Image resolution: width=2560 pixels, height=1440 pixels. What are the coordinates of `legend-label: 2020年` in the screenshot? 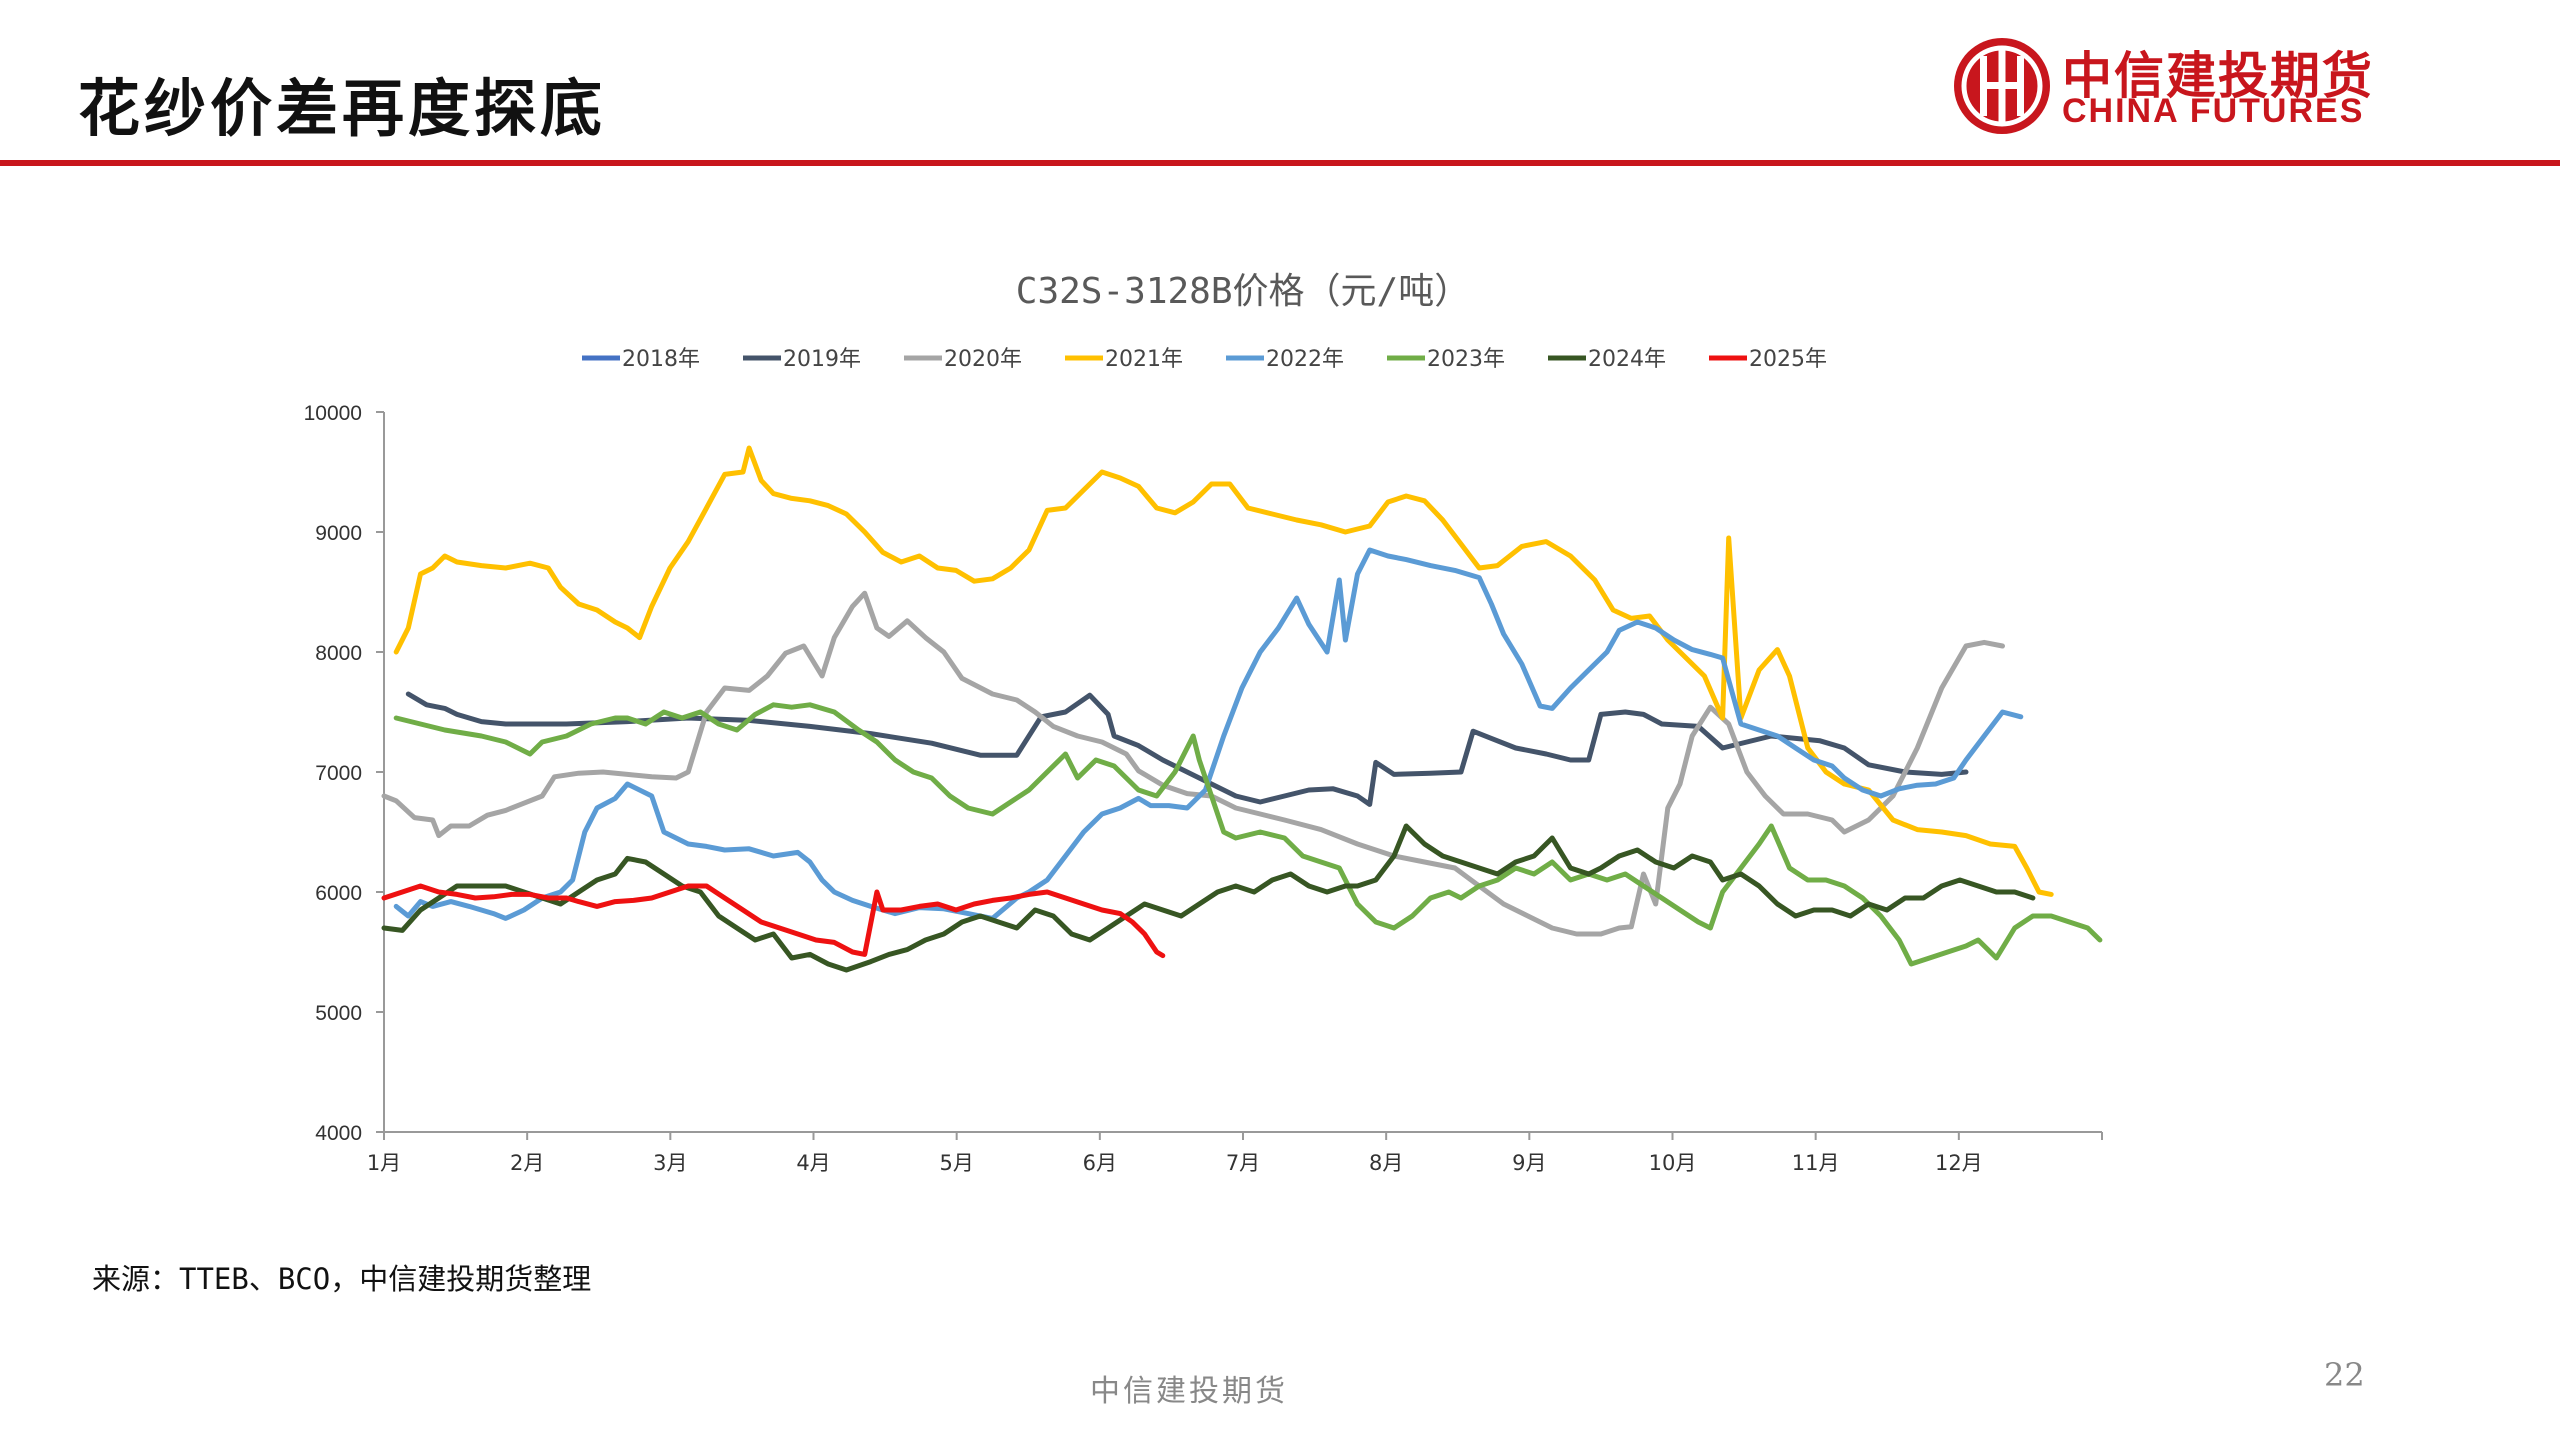 It's located at (983, 359).